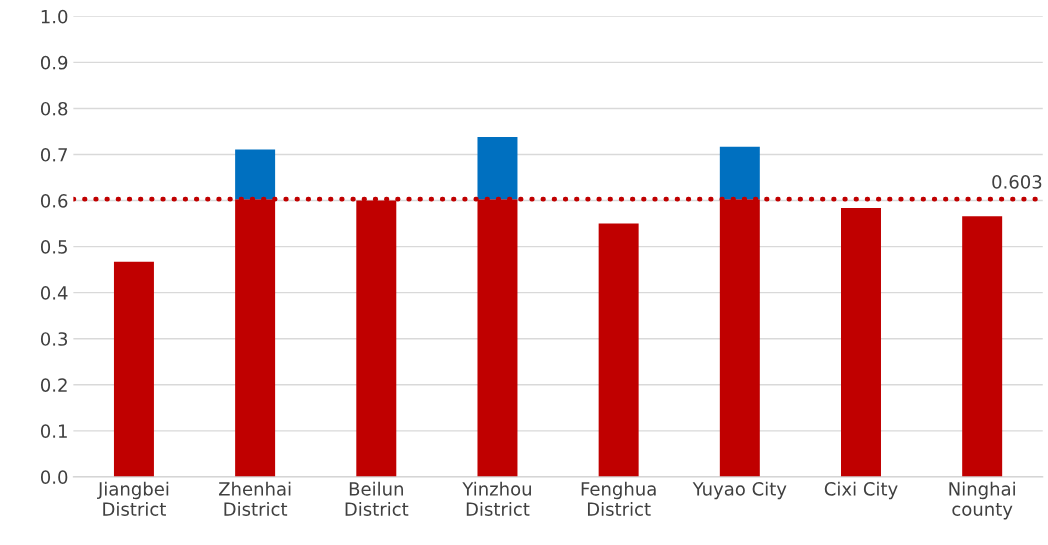 This screenshot has width=1048, height=545. I want to click on x-tick-label: Ninghai county, so click(982, 500).